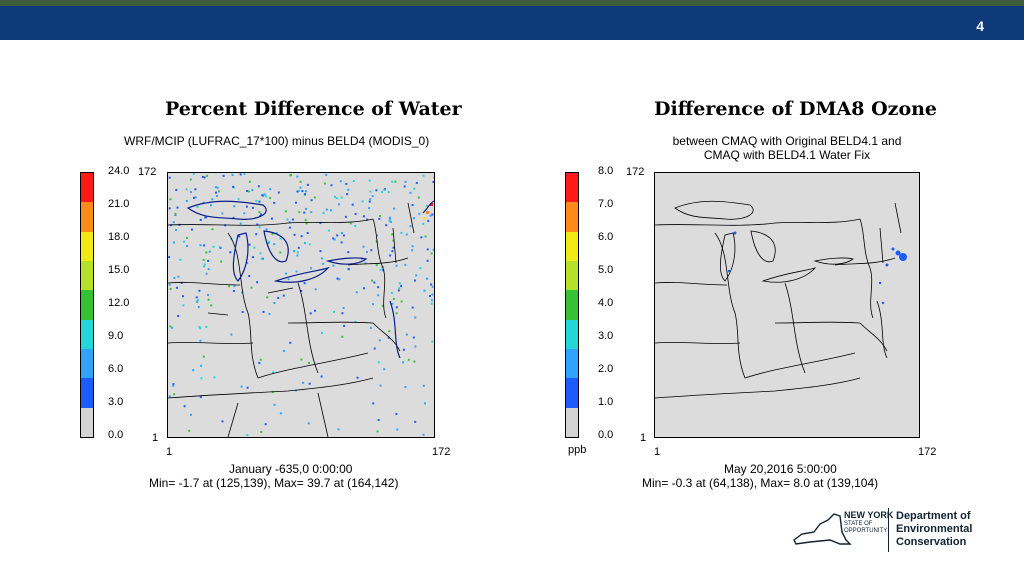 This screenshot has width=1024, height=576. Describe the element at coordinates (606, 237) in the screenshot. I see `right-colorbar-label: 6.0` at that location.